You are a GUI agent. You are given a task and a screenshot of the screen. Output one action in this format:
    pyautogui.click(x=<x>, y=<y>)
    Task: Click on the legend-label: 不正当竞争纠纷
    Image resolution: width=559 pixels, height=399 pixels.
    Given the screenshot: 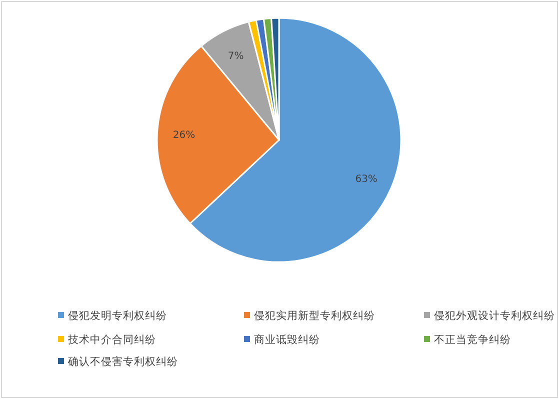 What is the action you would take?
    pyautogui.click(x=472, y=339)
    